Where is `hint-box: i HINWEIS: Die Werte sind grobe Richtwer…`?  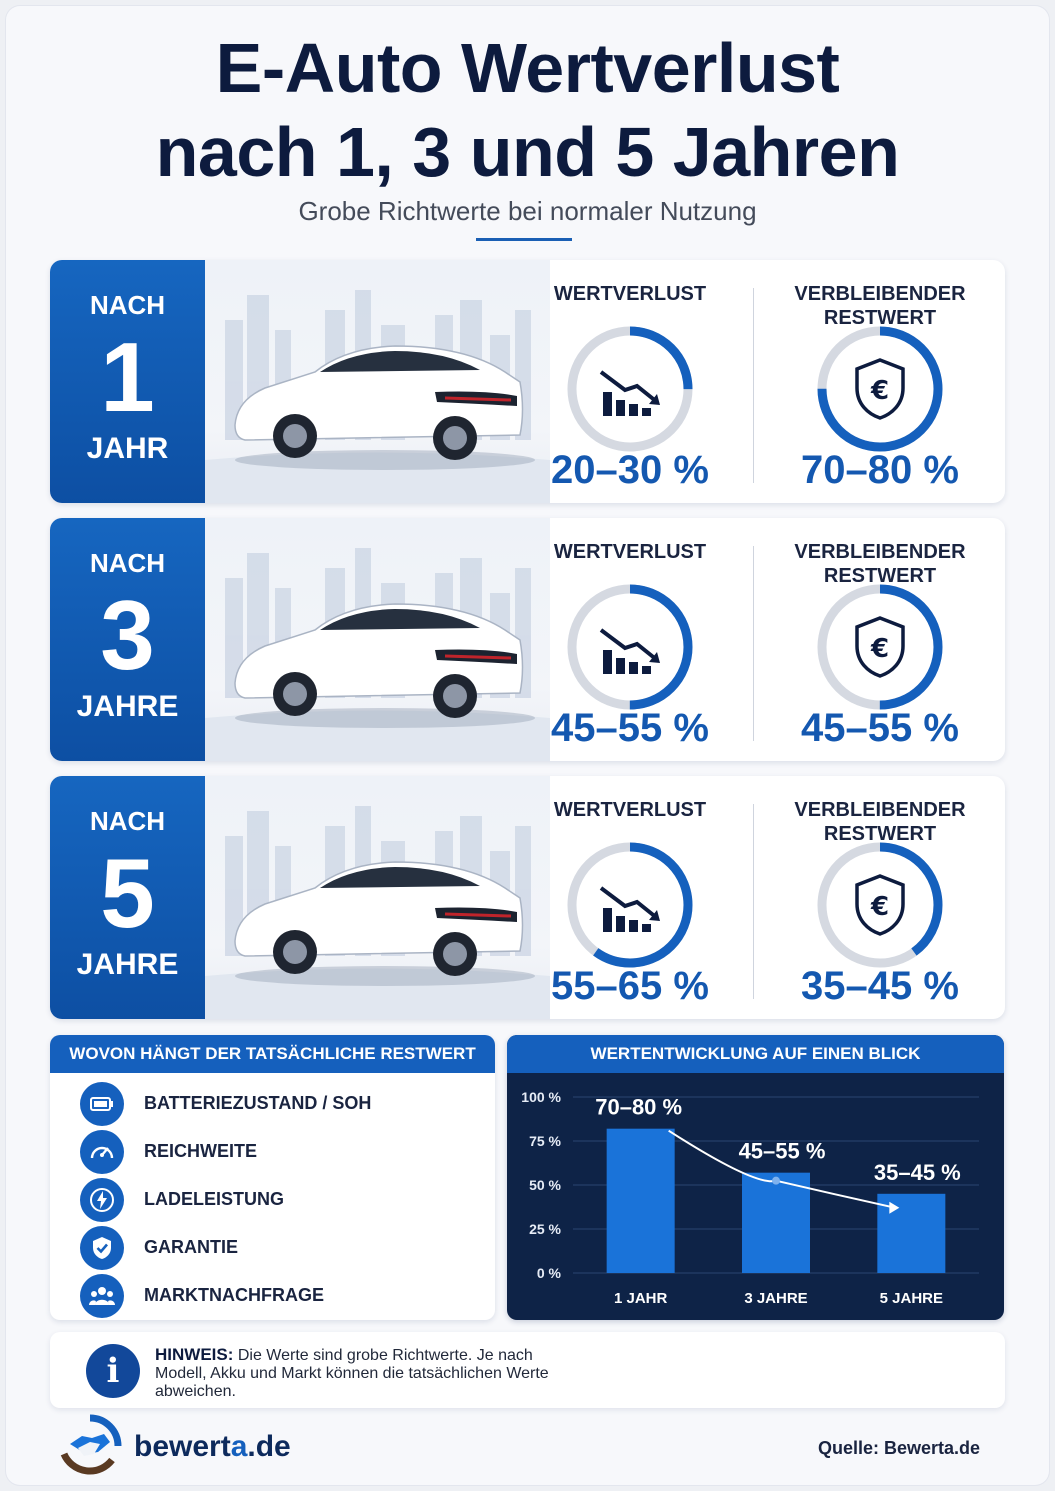
hint-box: i HINWEIS: Die Werte sind grobe Richtwer… is located at coordinates (527, 1370).